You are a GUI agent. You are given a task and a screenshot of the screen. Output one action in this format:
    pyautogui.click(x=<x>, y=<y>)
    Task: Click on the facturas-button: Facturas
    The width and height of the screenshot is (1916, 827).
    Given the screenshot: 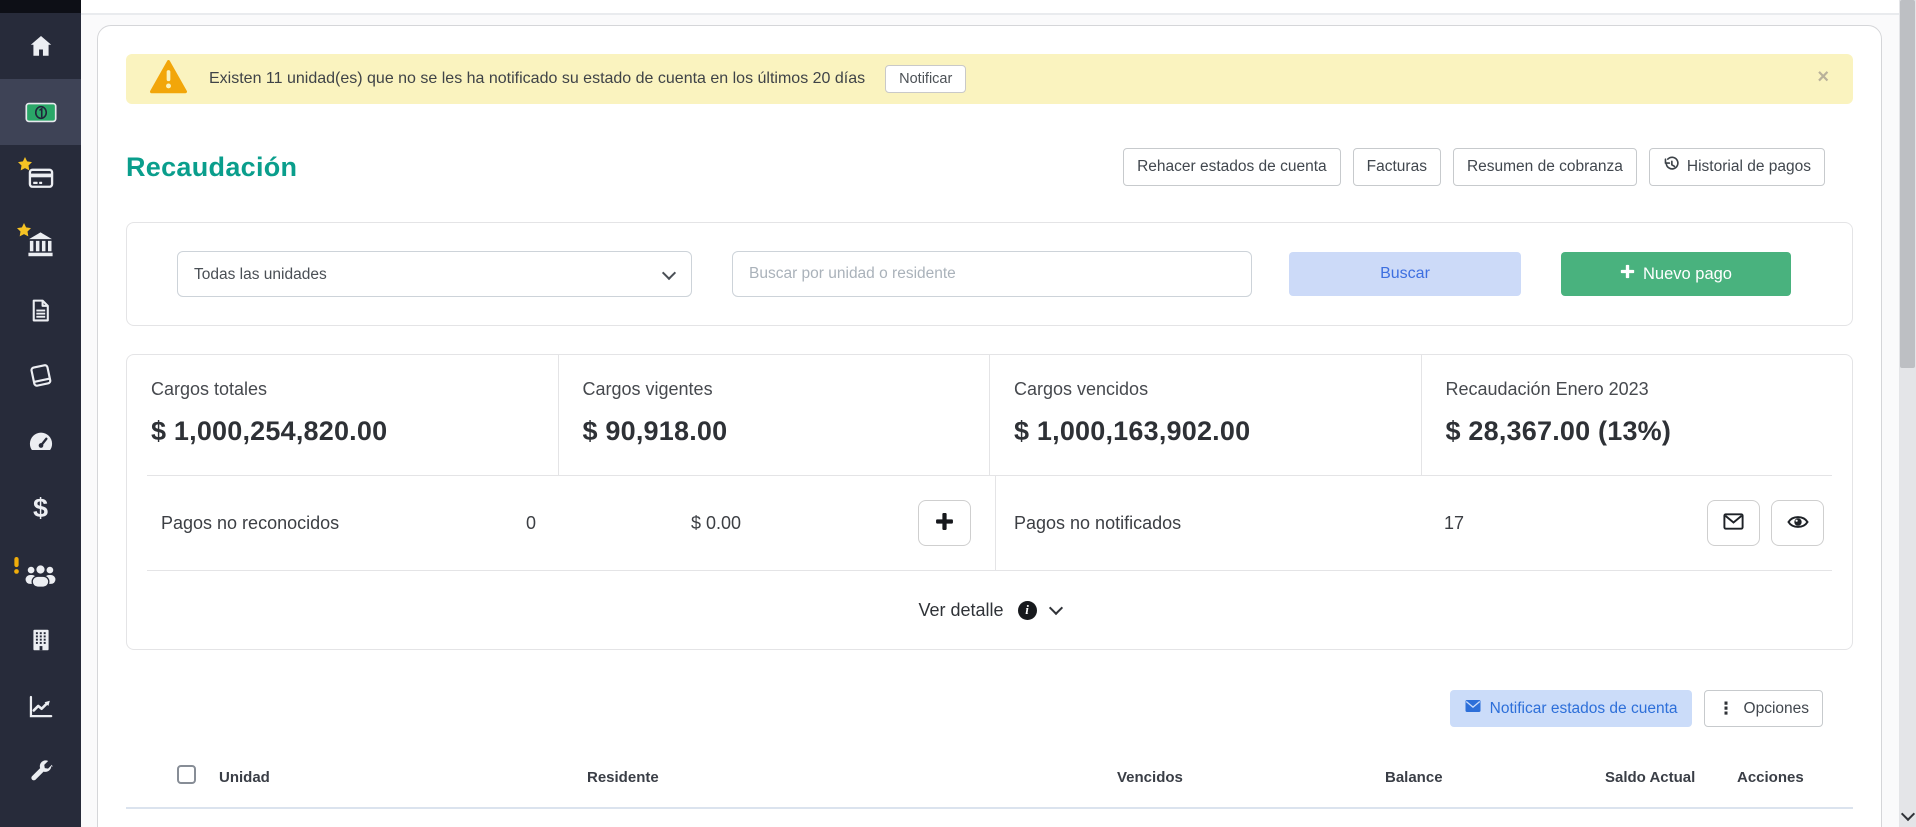 What is the action you would take?
    pyautogui.click(x=1396, y=167)
    